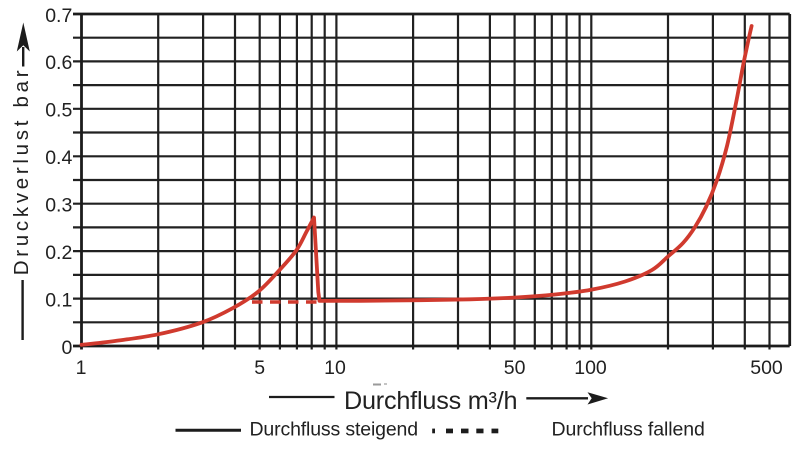  Describe the element at coordinates (66, 348) in the screenshot. I see `svg-text: 0` at that location.